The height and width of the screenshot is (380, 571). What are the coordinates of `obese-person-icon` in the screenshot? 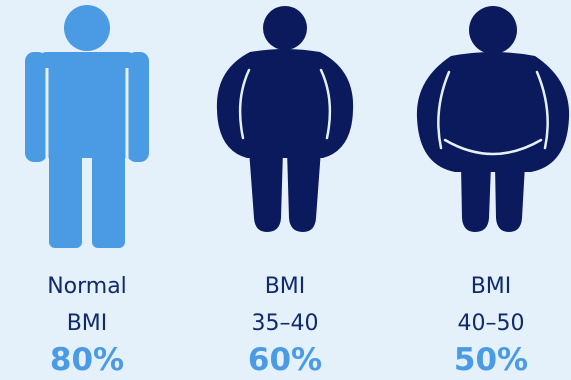 It's located at (285, 119).